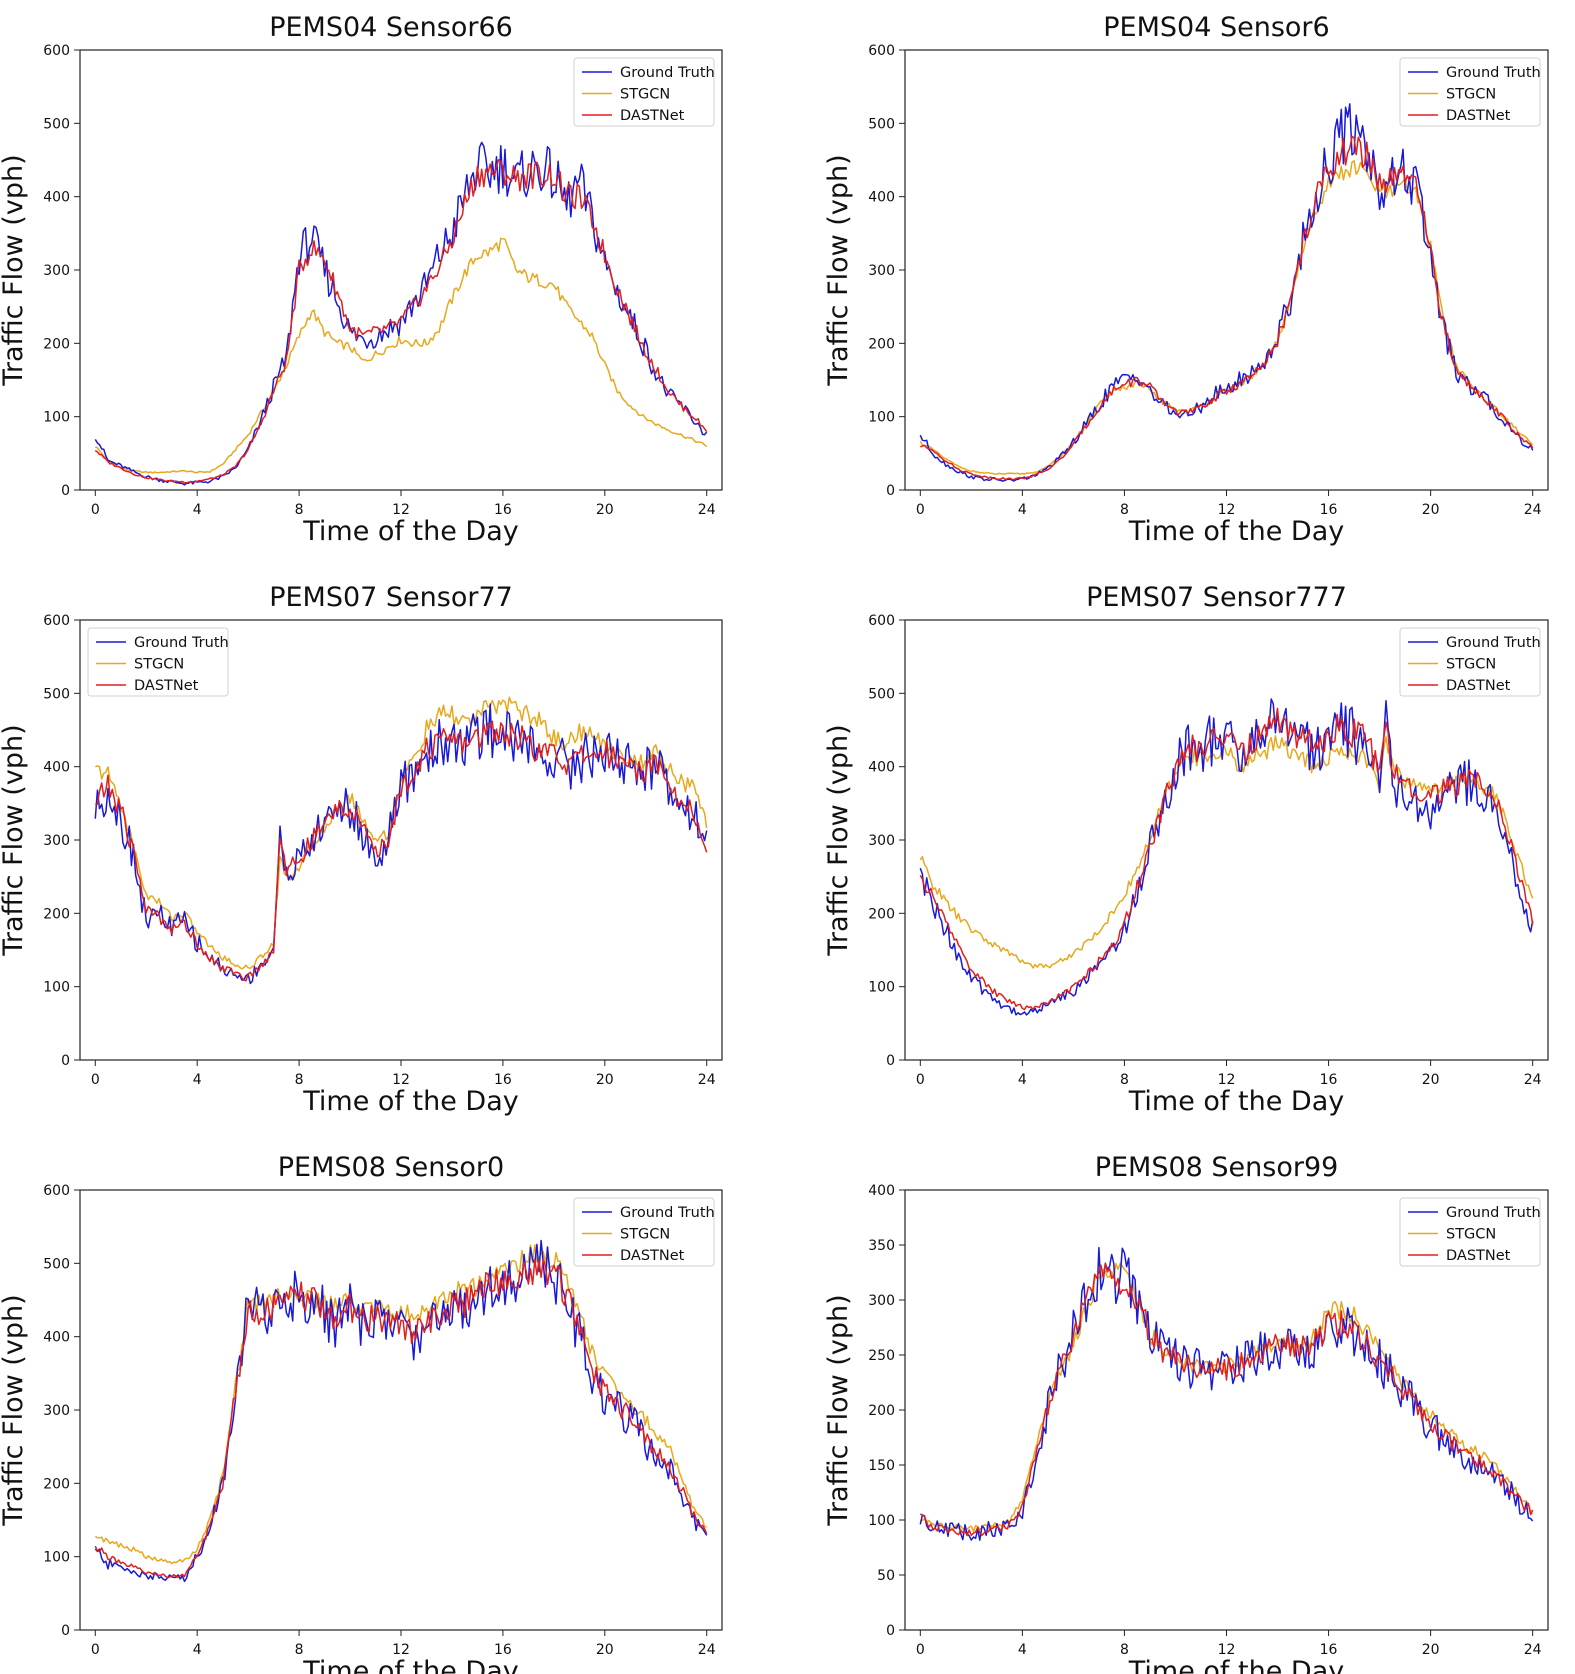 This screenshot has width=1575, height=1674. I want to click on y-tick-label: 250, so click(881, 1356).